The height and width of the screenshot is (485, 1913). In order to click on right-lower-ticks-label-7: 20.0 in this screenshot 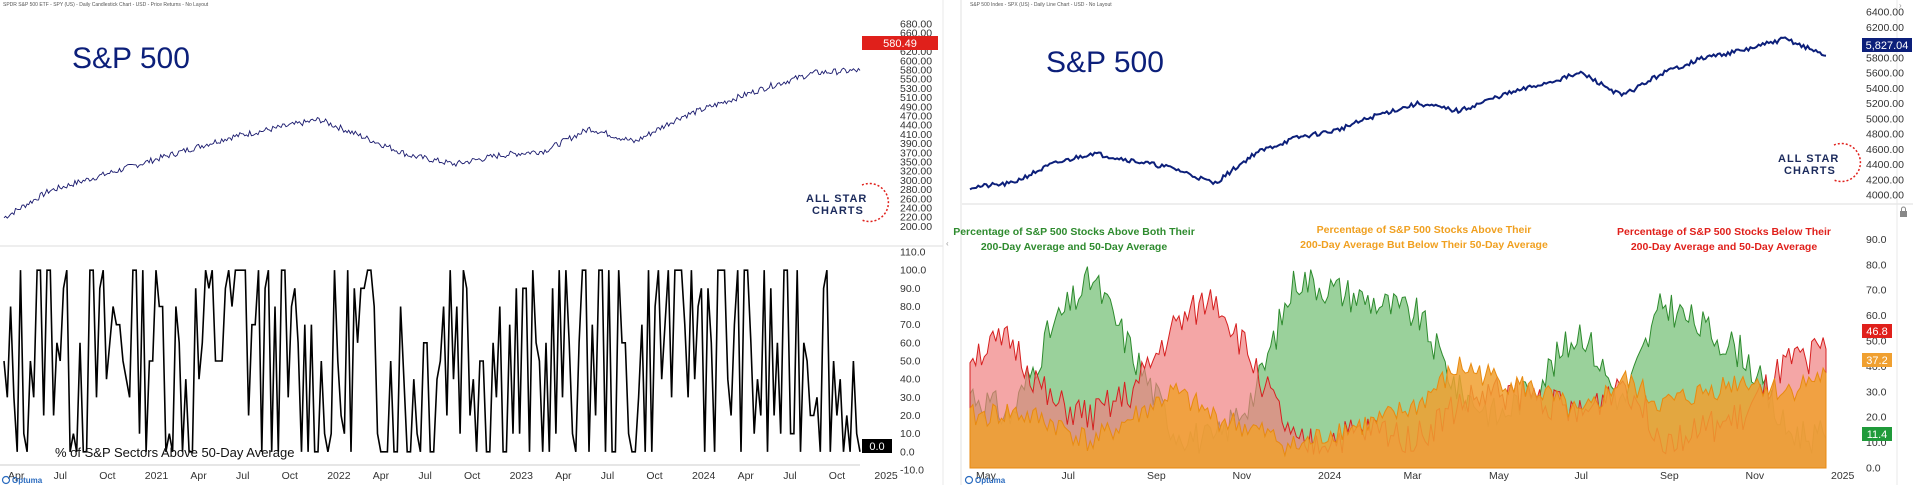, I will do `click(1876, 418)`.